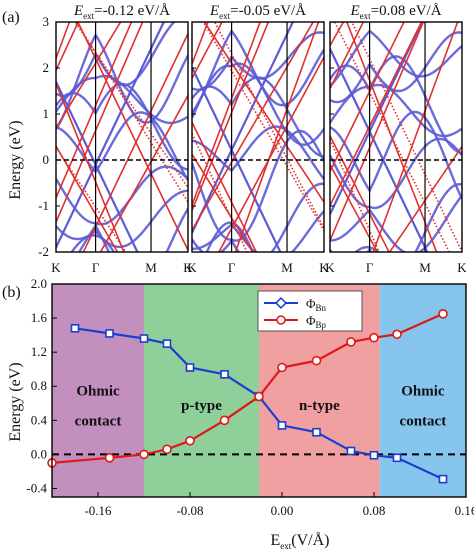 This screenshot has height=551, width=474. Describe the element at coordinates (43, 136) in the screenshot. I see `panel-a-ytick-labels: -2 -1 0 1 2 3` at that location.